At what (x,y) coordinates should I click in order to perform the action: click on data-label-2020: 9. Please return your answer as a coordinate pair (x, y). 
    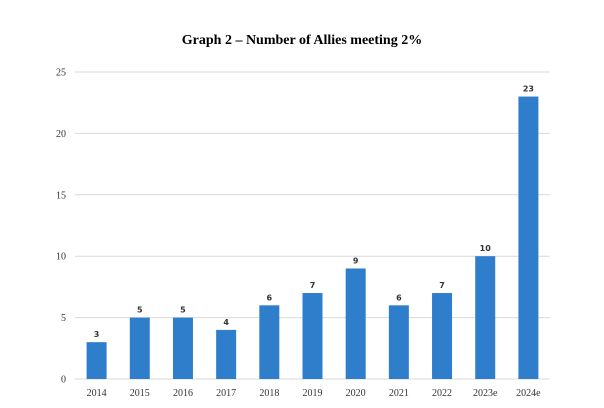
    Looking at the image, I should click on (356, 260).